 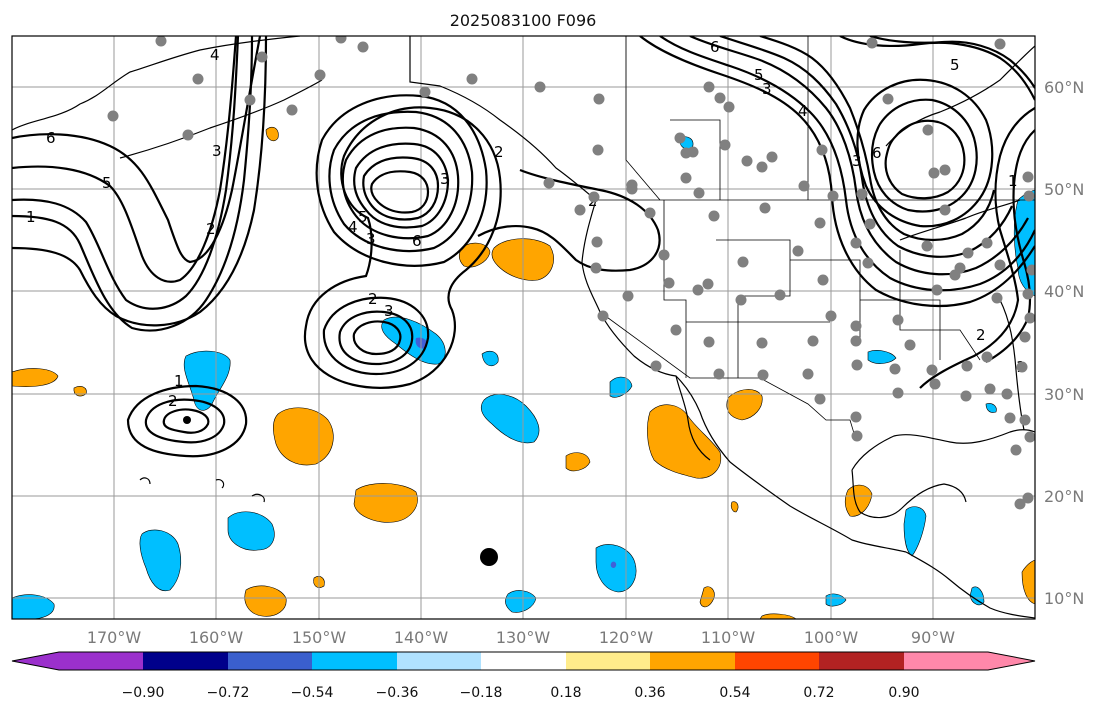 I want to click on colorbar-segments, so click(x=523, y=661).